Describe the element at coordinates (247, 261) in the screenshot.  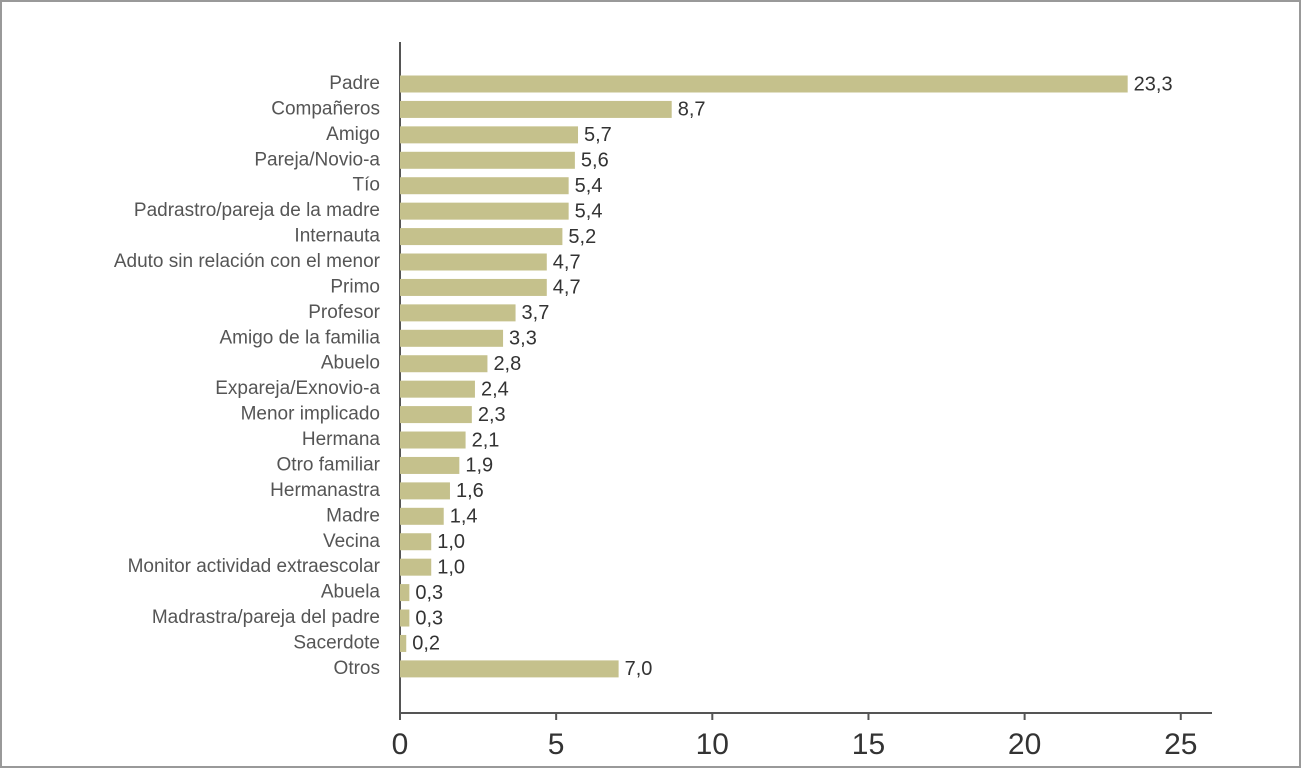
I see `category-label: Aduto sin relación con el menor` at that location.